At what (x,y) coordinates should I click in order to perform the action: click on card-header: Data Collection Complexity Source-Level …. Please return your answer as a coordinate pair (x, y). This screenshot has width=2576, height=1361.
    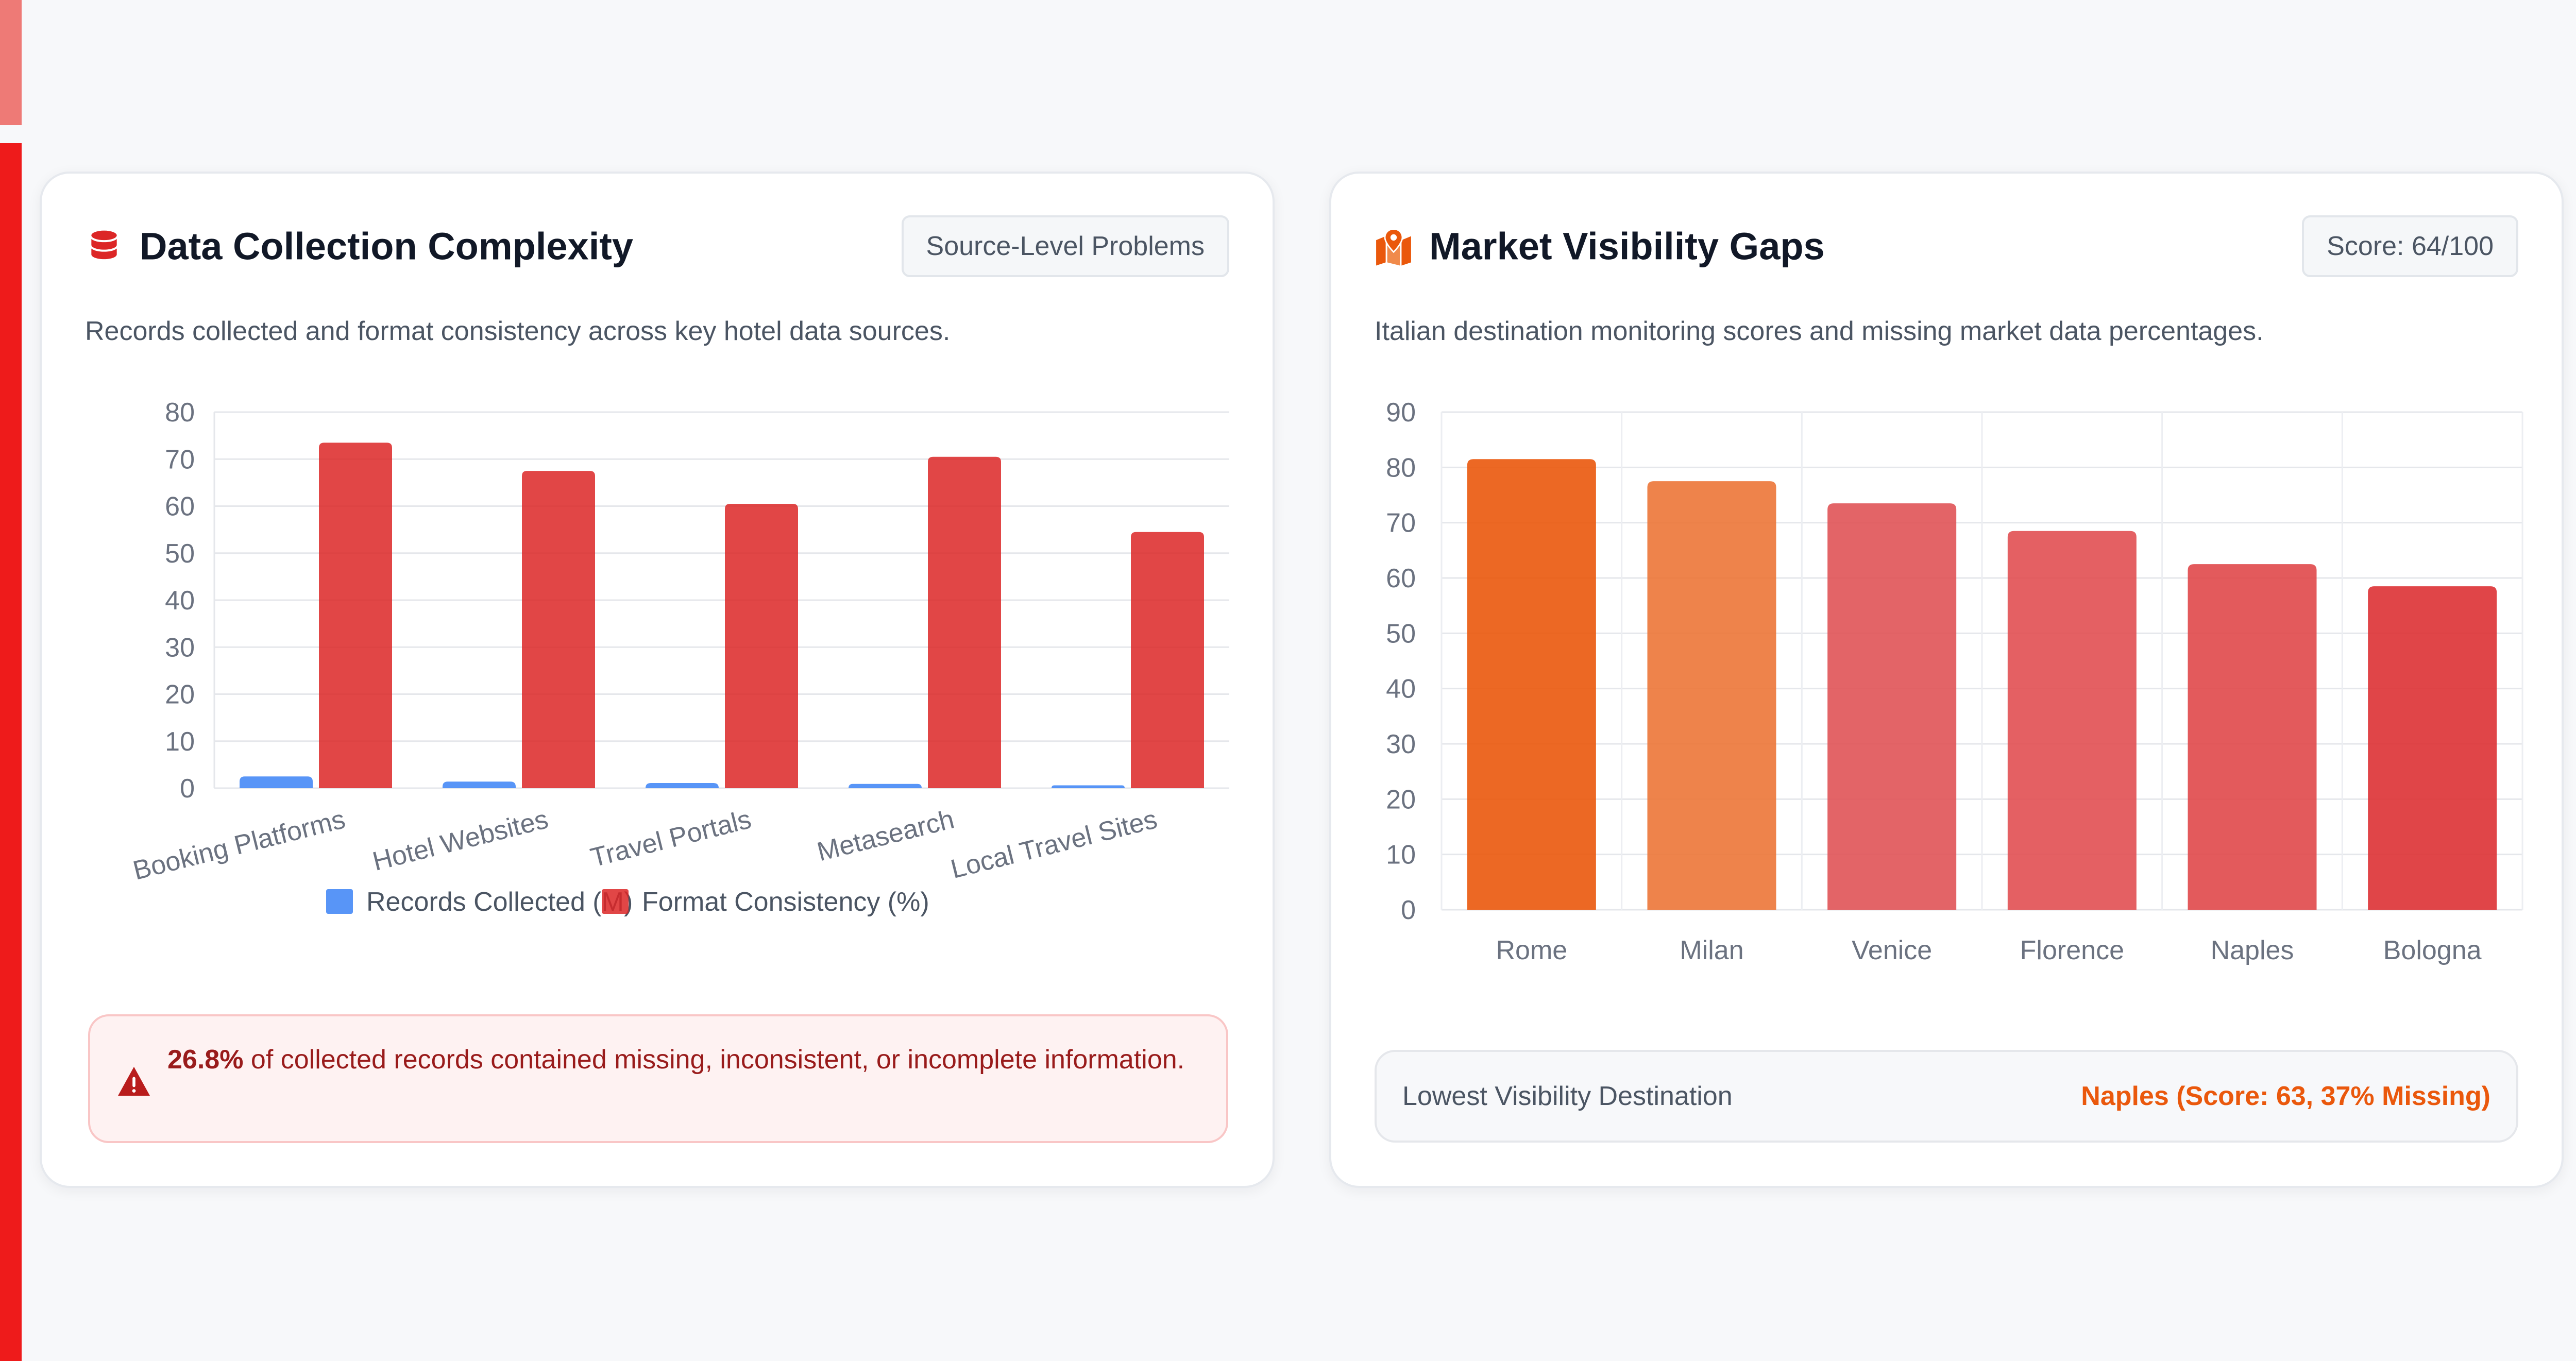
    Looking at the image, I should click on (657, 246).